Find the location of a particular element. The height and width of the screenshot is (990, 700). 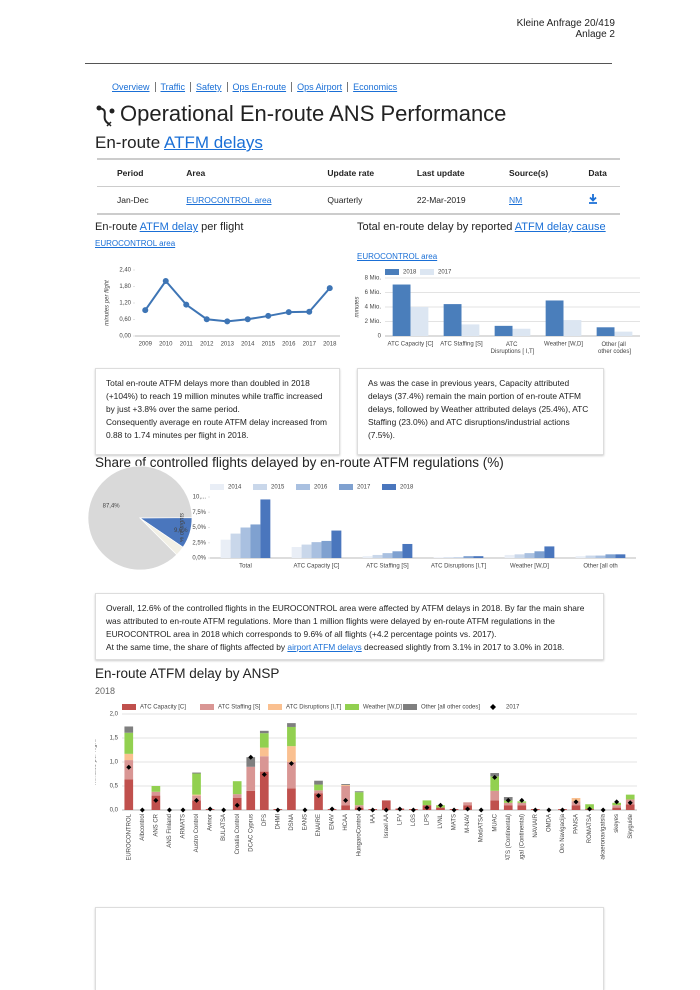

t-link: ATFM delay cause is located at coordinates (560, 227).